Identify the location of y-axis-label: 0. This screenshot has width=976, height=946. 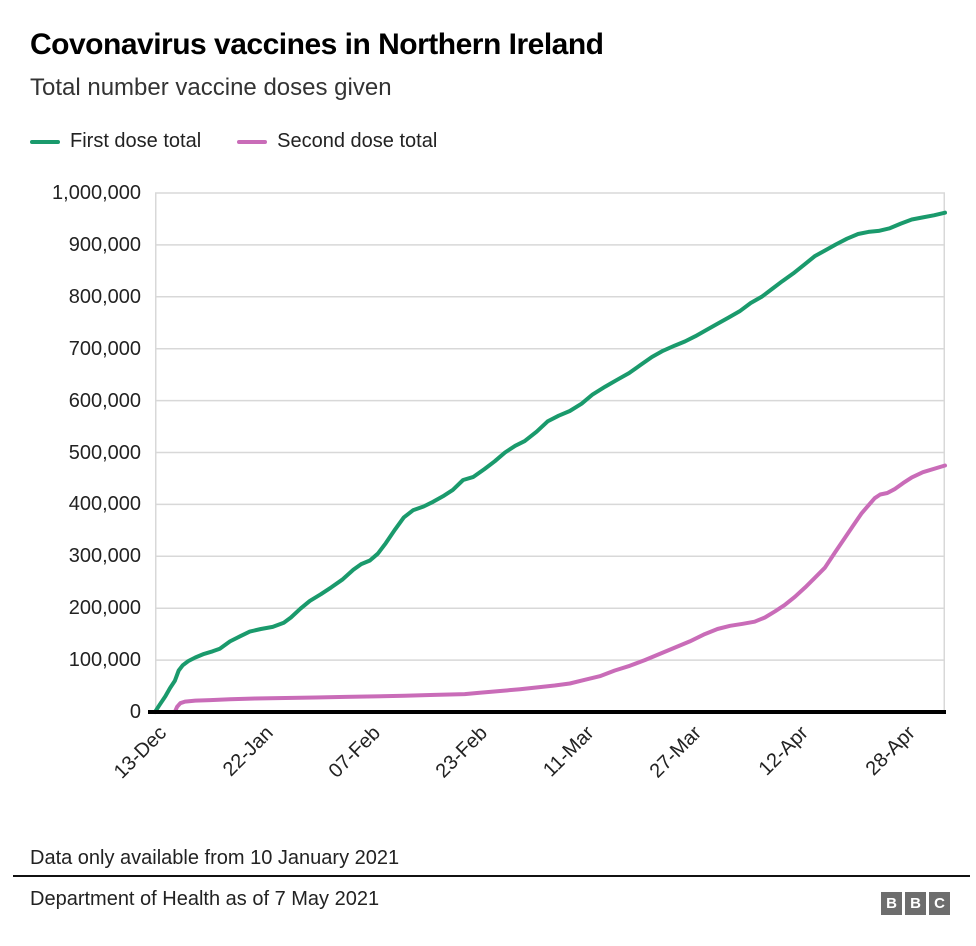
(135, 712).